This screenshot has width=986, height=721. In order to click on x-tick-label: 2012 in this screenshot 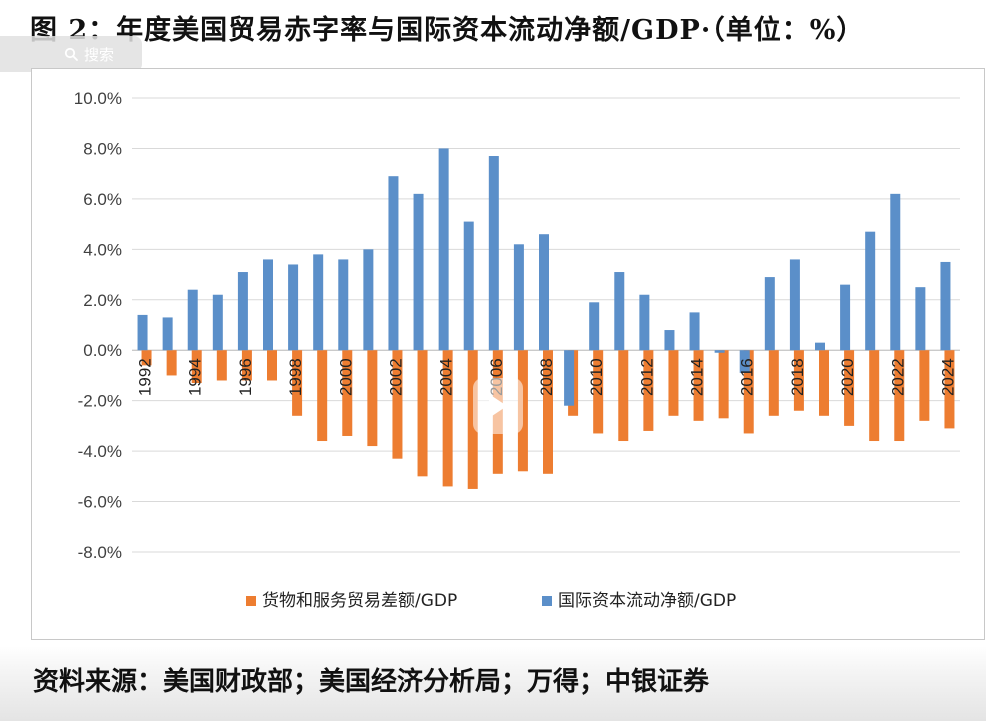, I will do `click(646, 377)`.